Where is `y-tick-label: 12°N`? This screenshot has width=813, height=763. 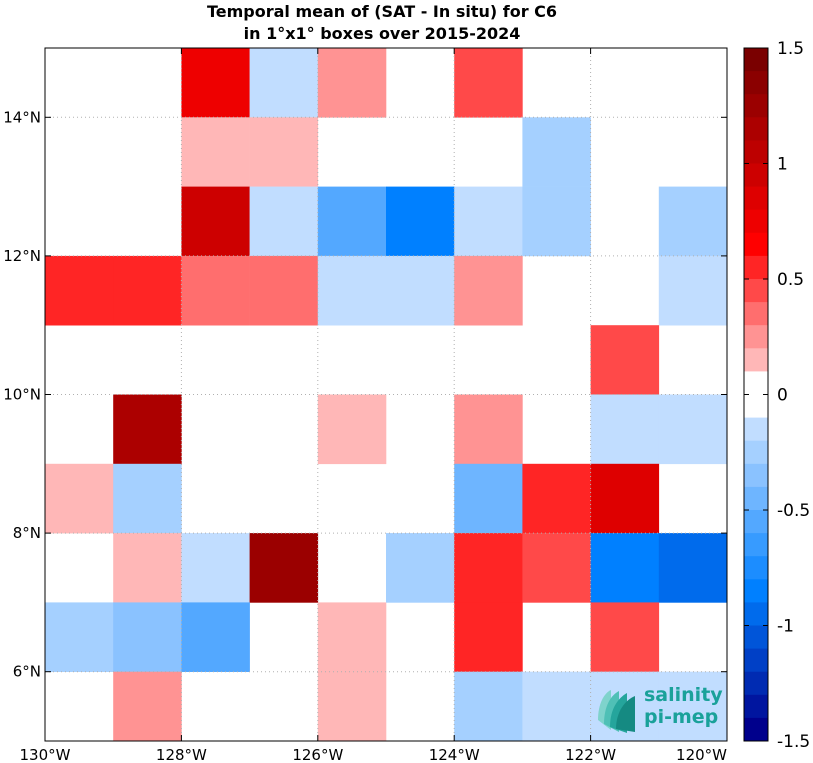 y-tick-label: 12°N is located at coordinates (22, 256).